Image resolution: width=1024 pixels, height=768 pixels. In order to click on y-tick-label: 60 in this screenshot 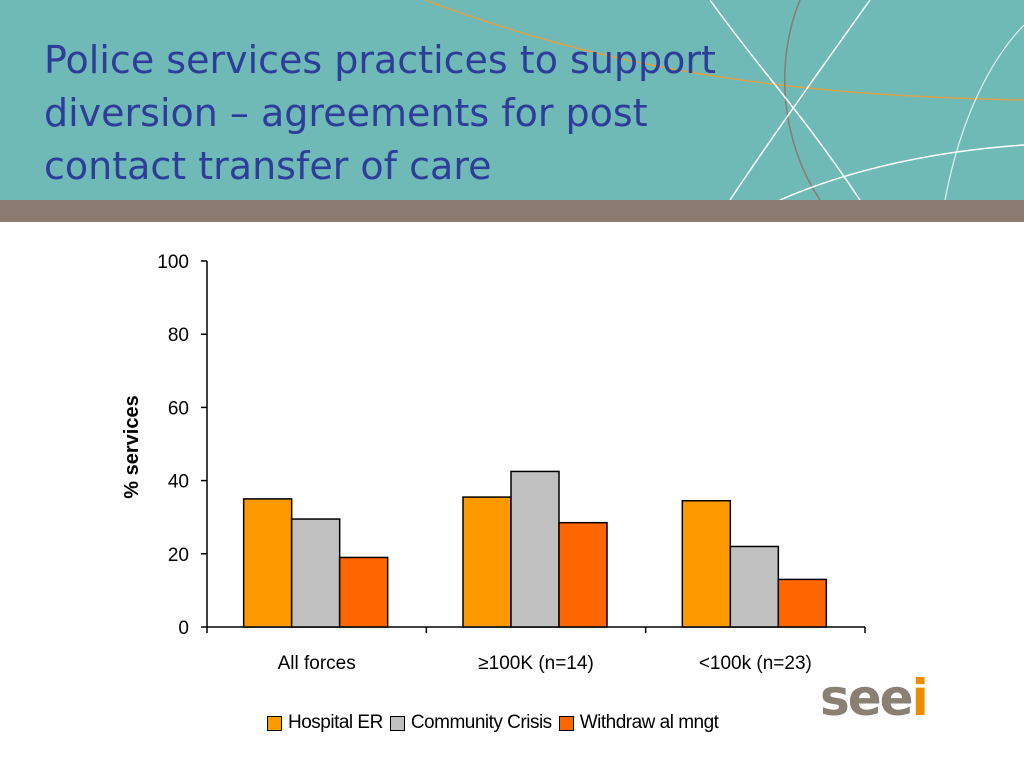, I will do `click(178, 408)`.